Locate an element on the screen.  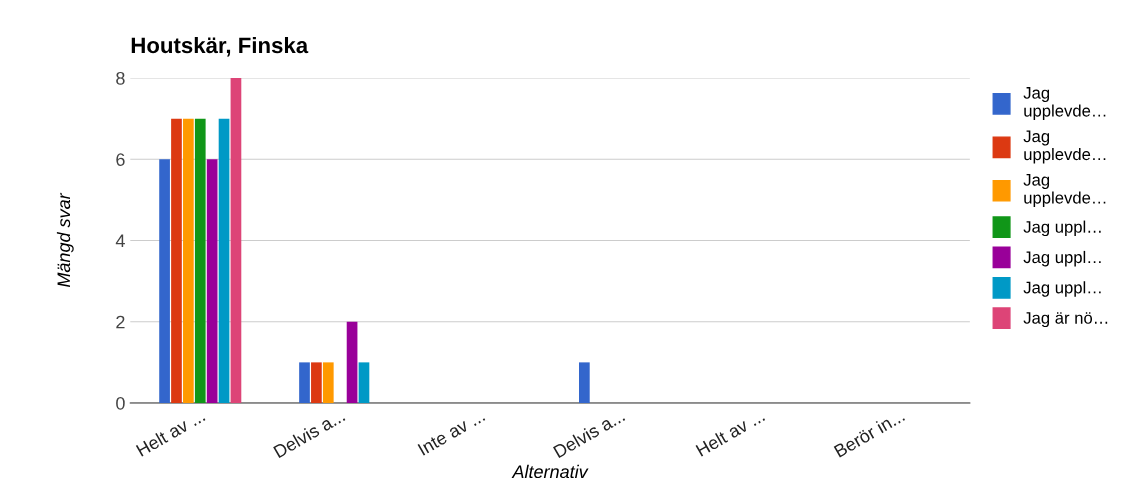
y-tick-label: 6 is located at coordinates (120, 159).